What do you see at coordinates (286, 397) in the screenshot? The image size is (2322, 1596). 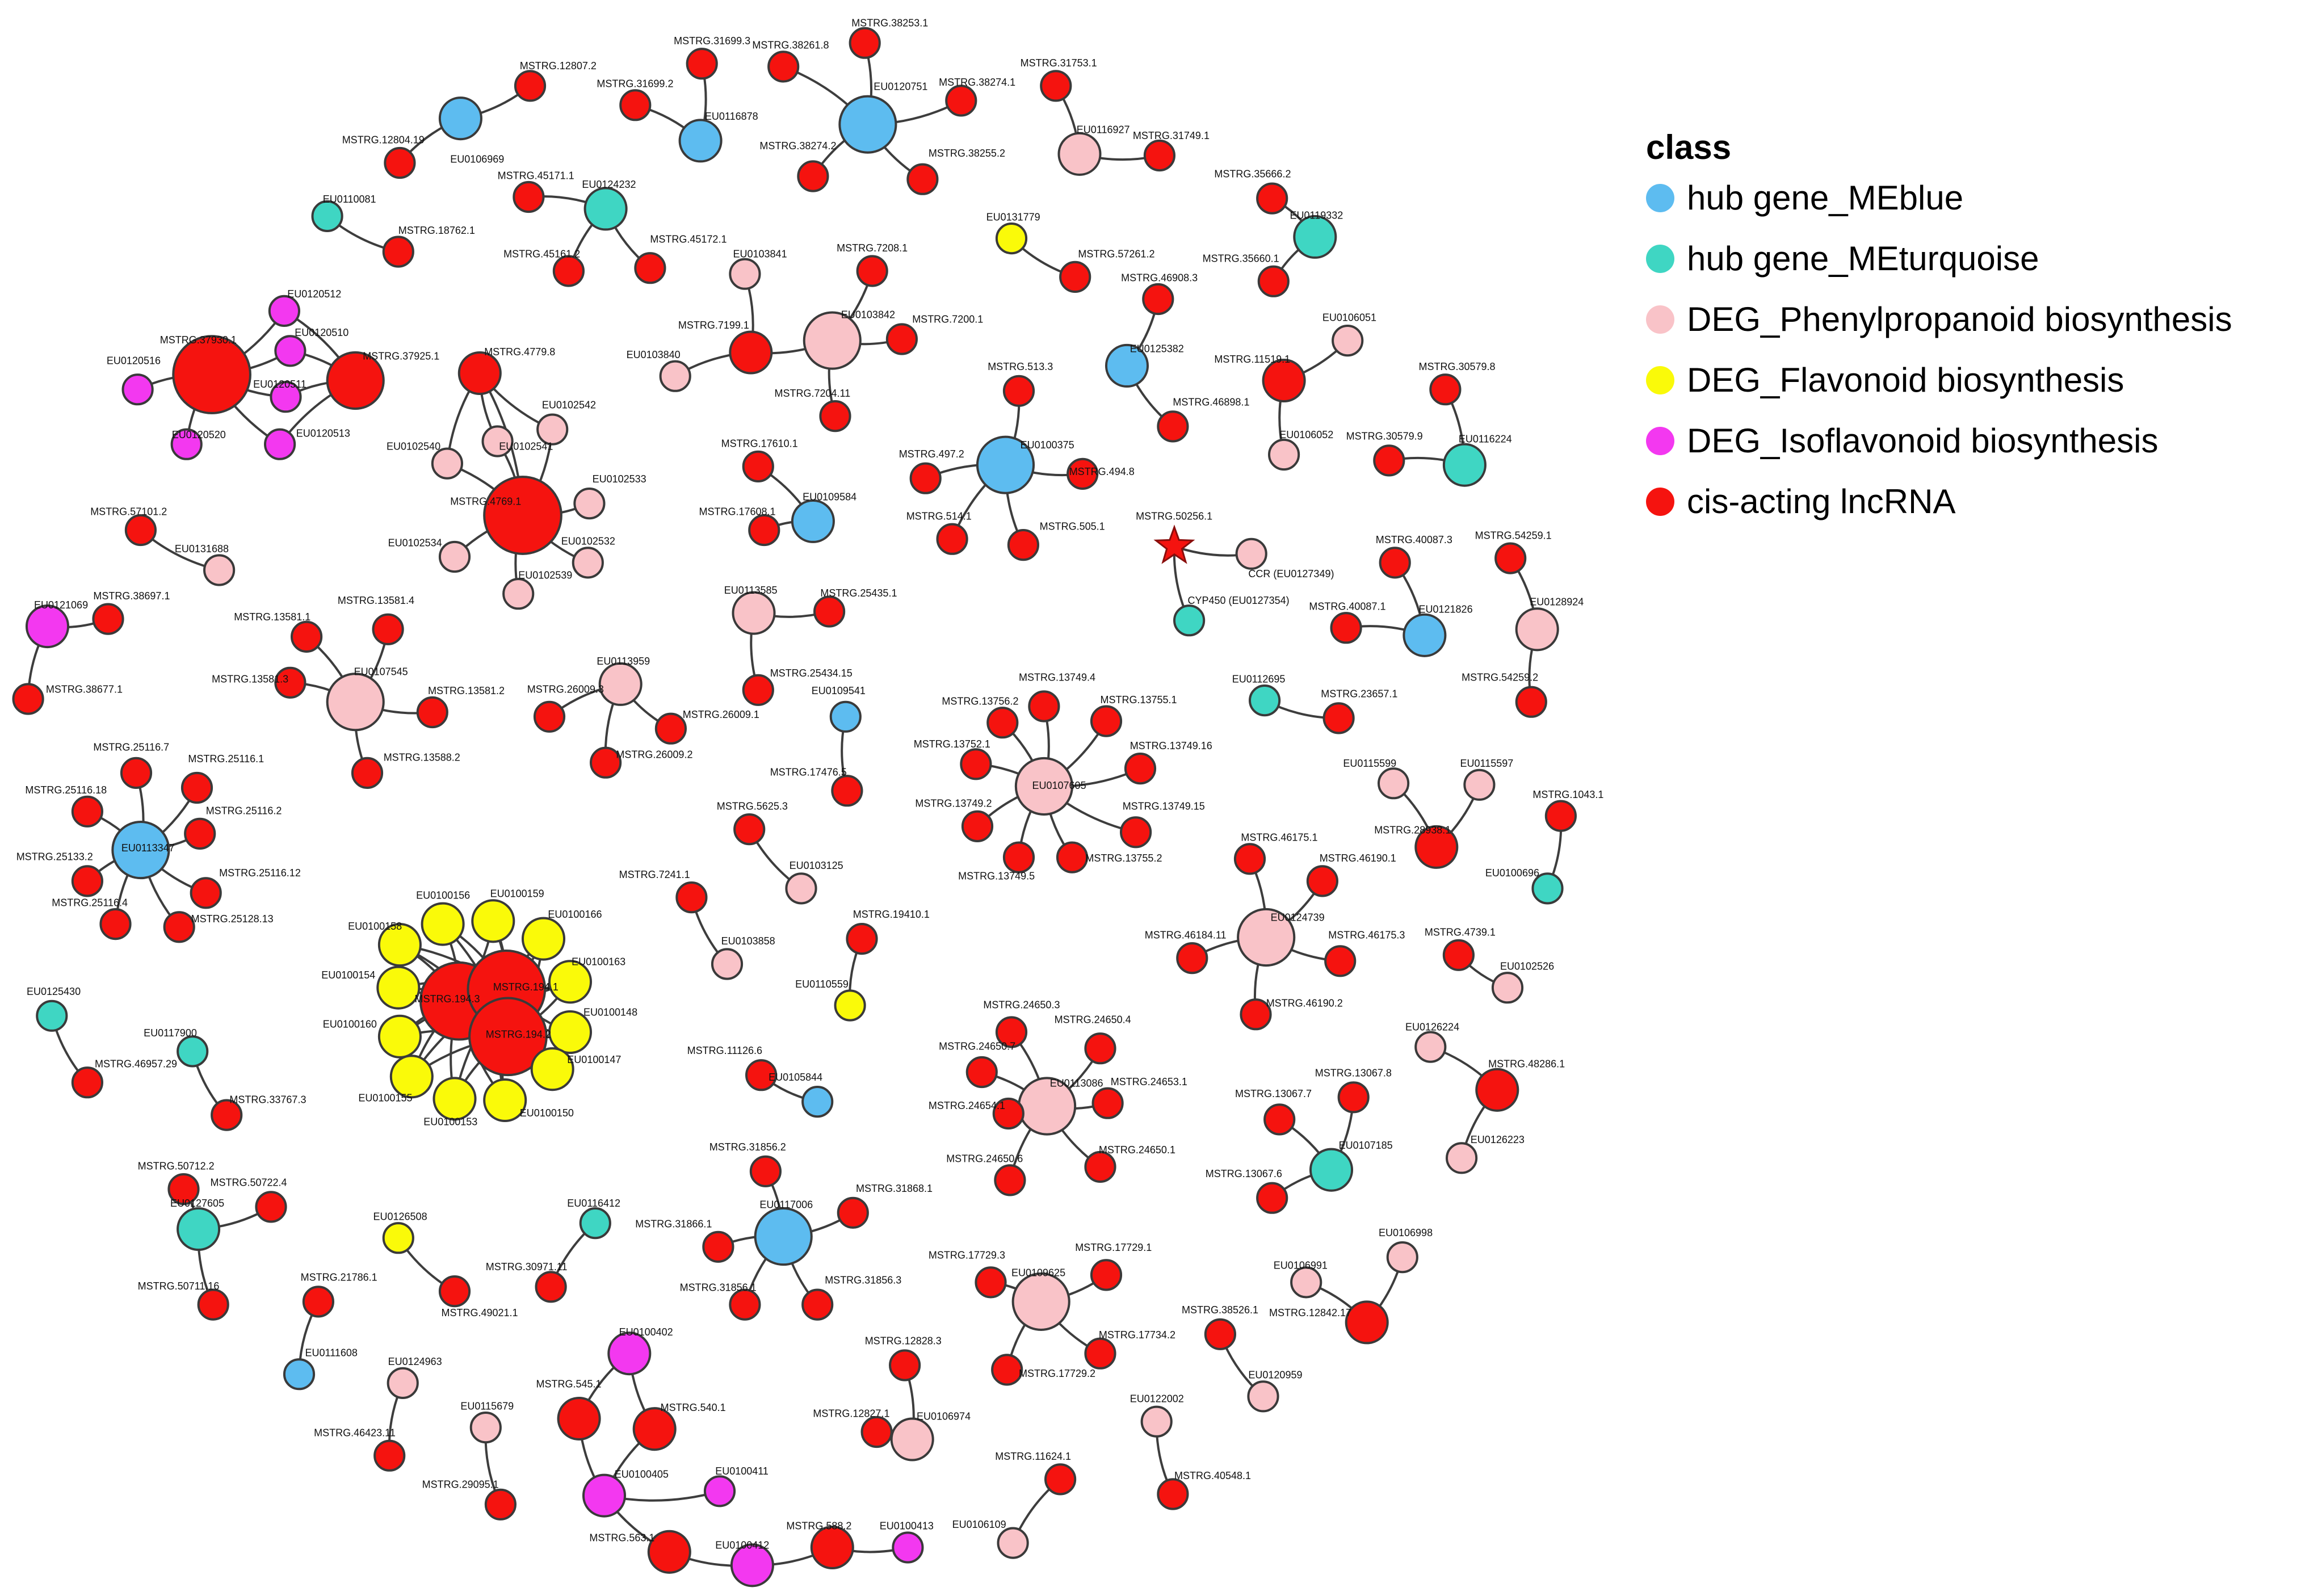 I see `node-eu0120511` at bounding box center [286, 397].